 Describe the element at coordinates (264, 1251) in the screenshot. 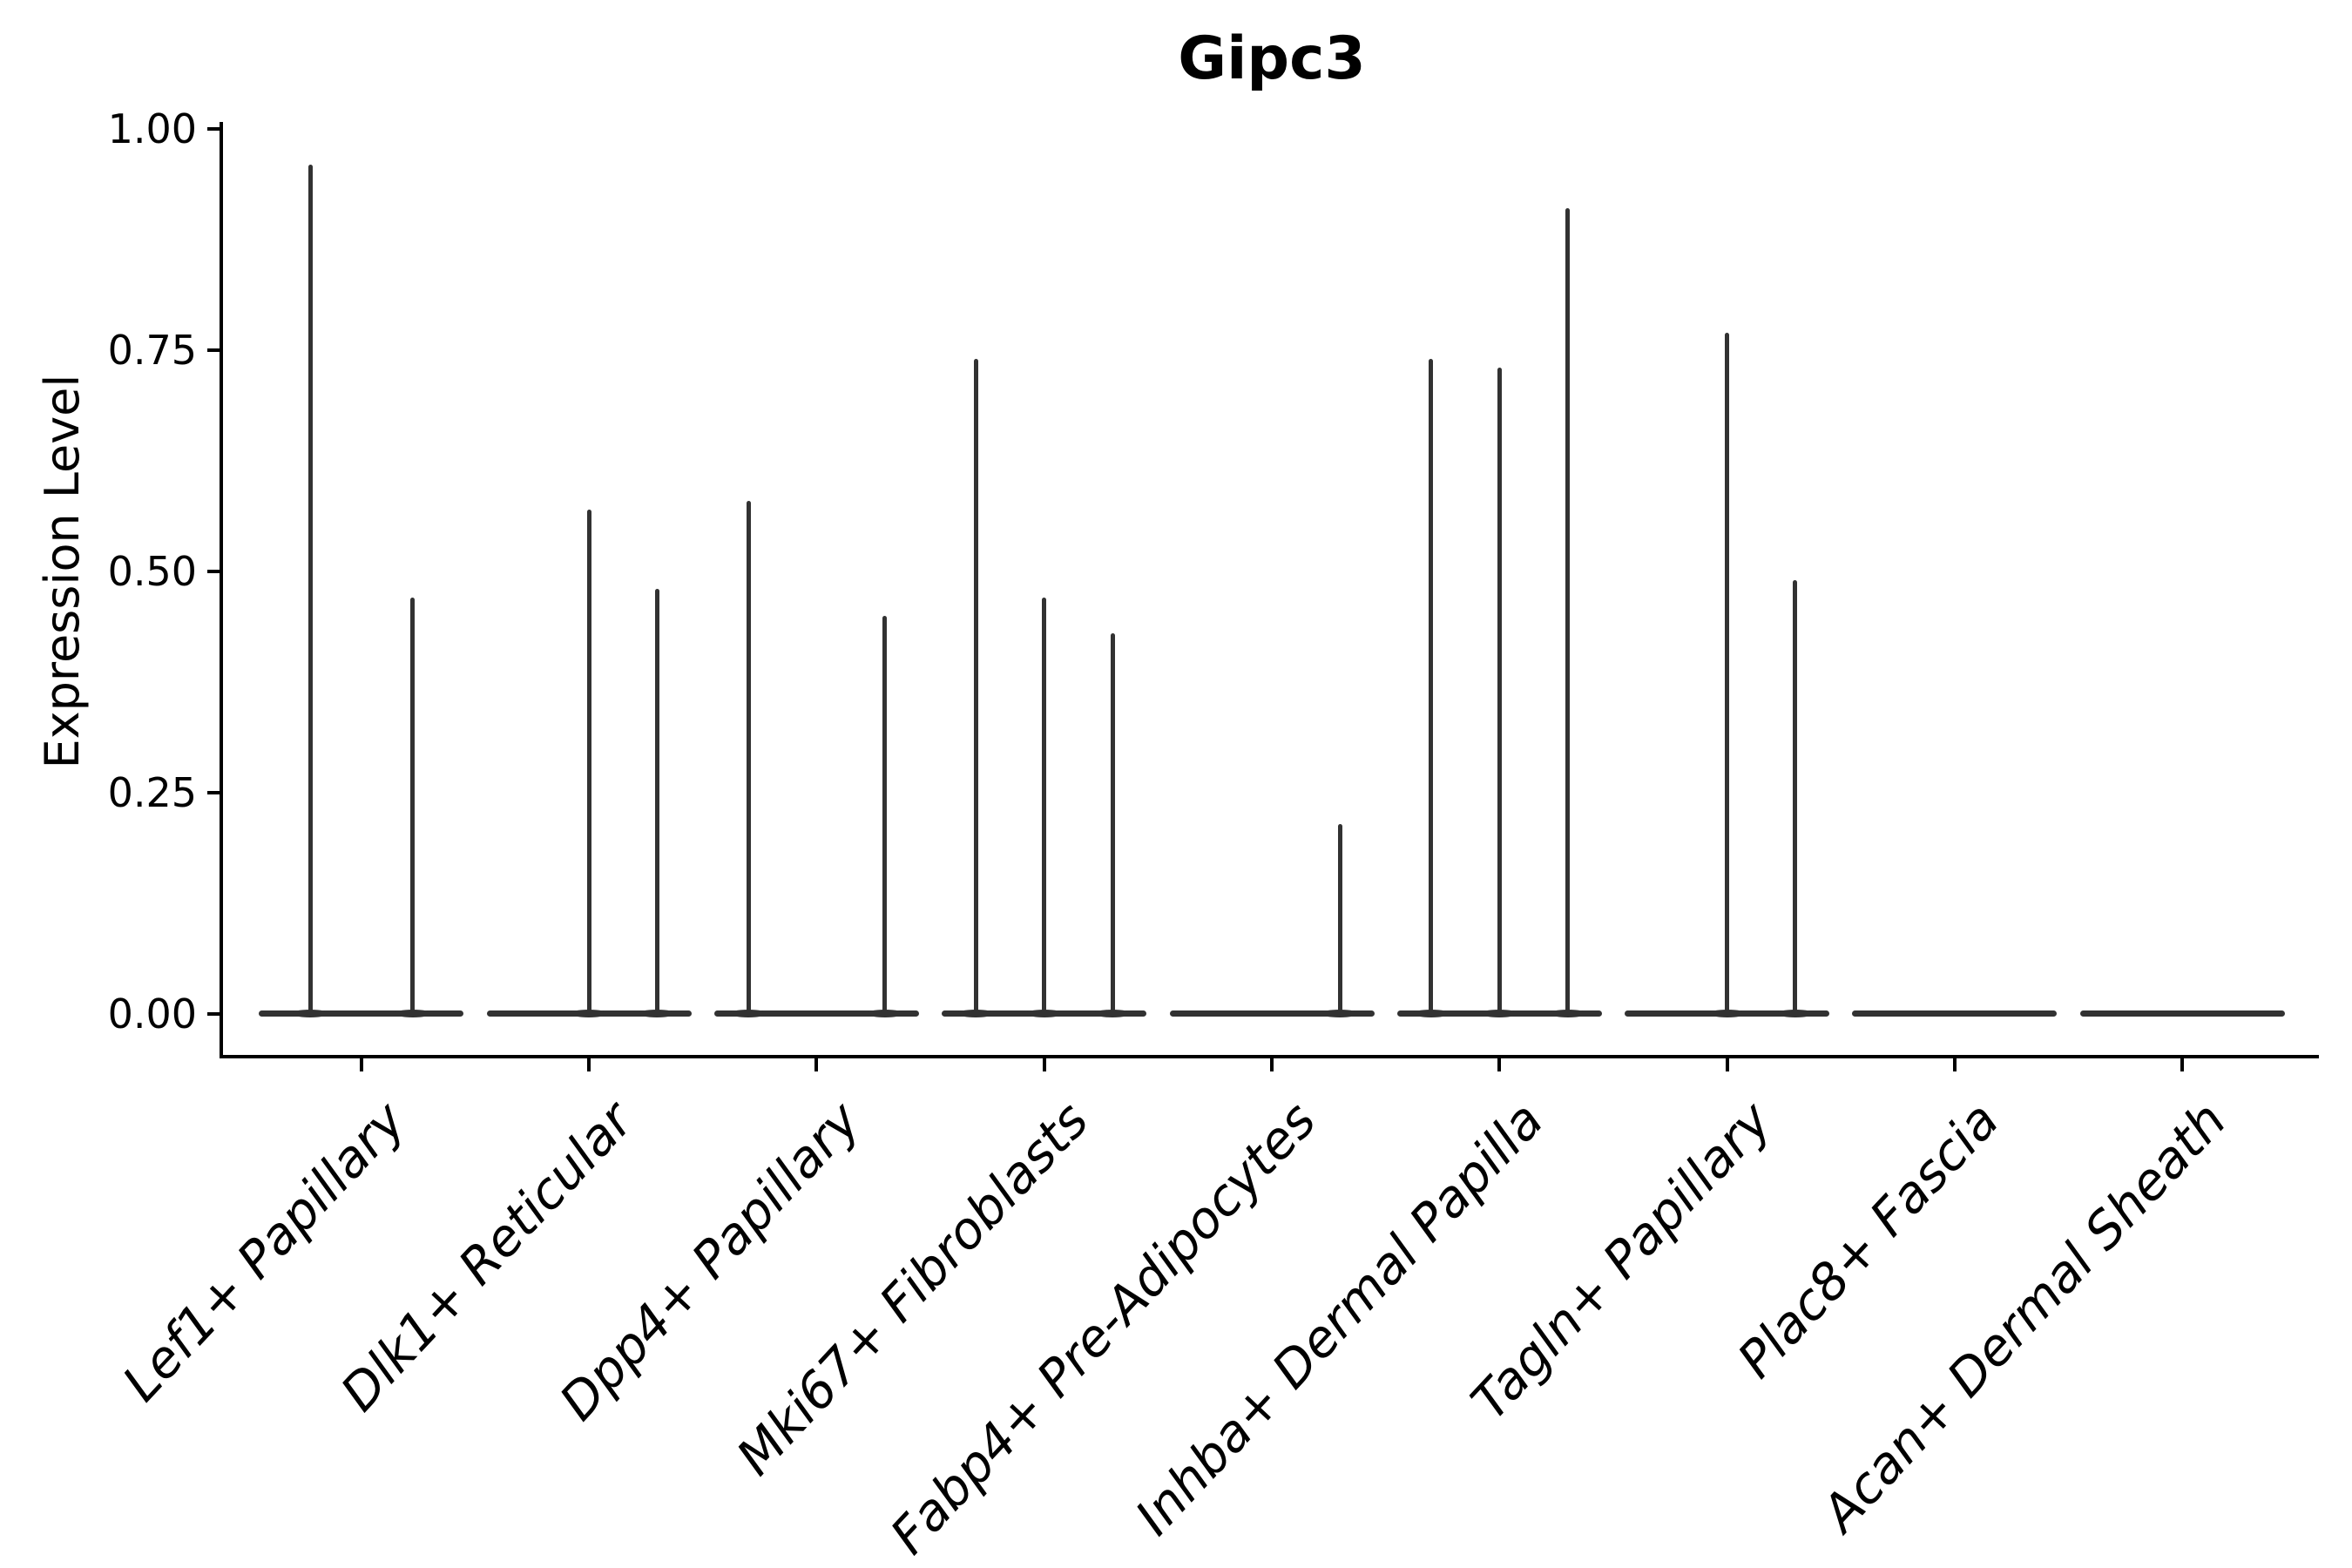

I see `x-tick-label: Lef1+ Papillary` at that location.